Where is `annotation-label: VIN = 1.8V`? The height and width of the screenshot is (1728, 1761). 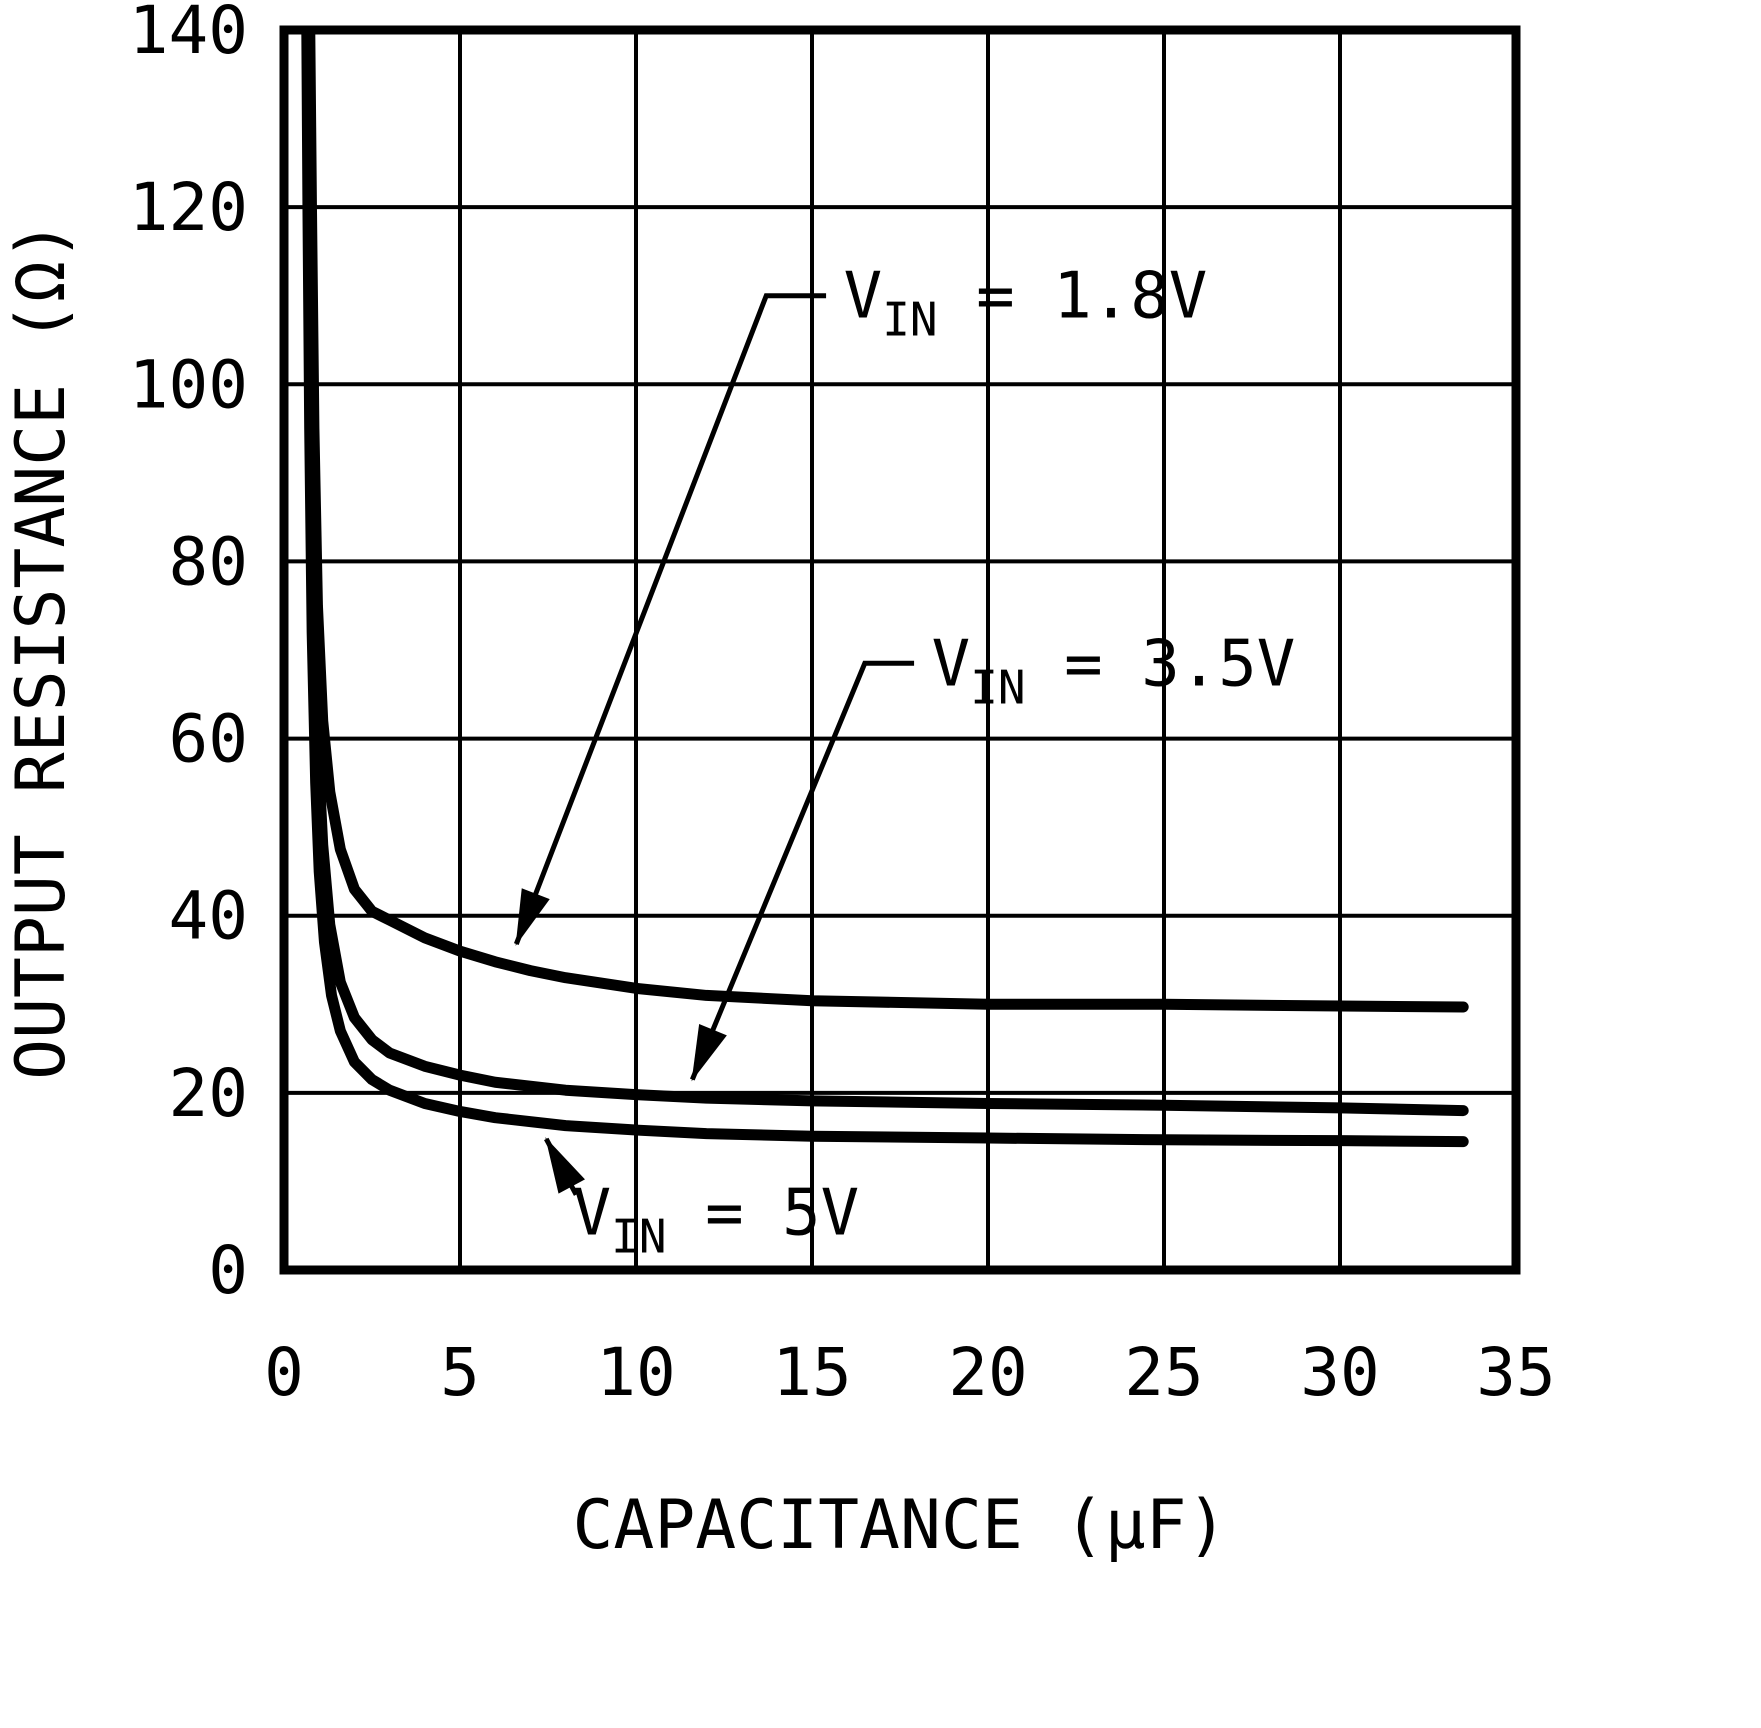
annotation-label: VIN = 1.8V is located at coordinates (1026, 303).